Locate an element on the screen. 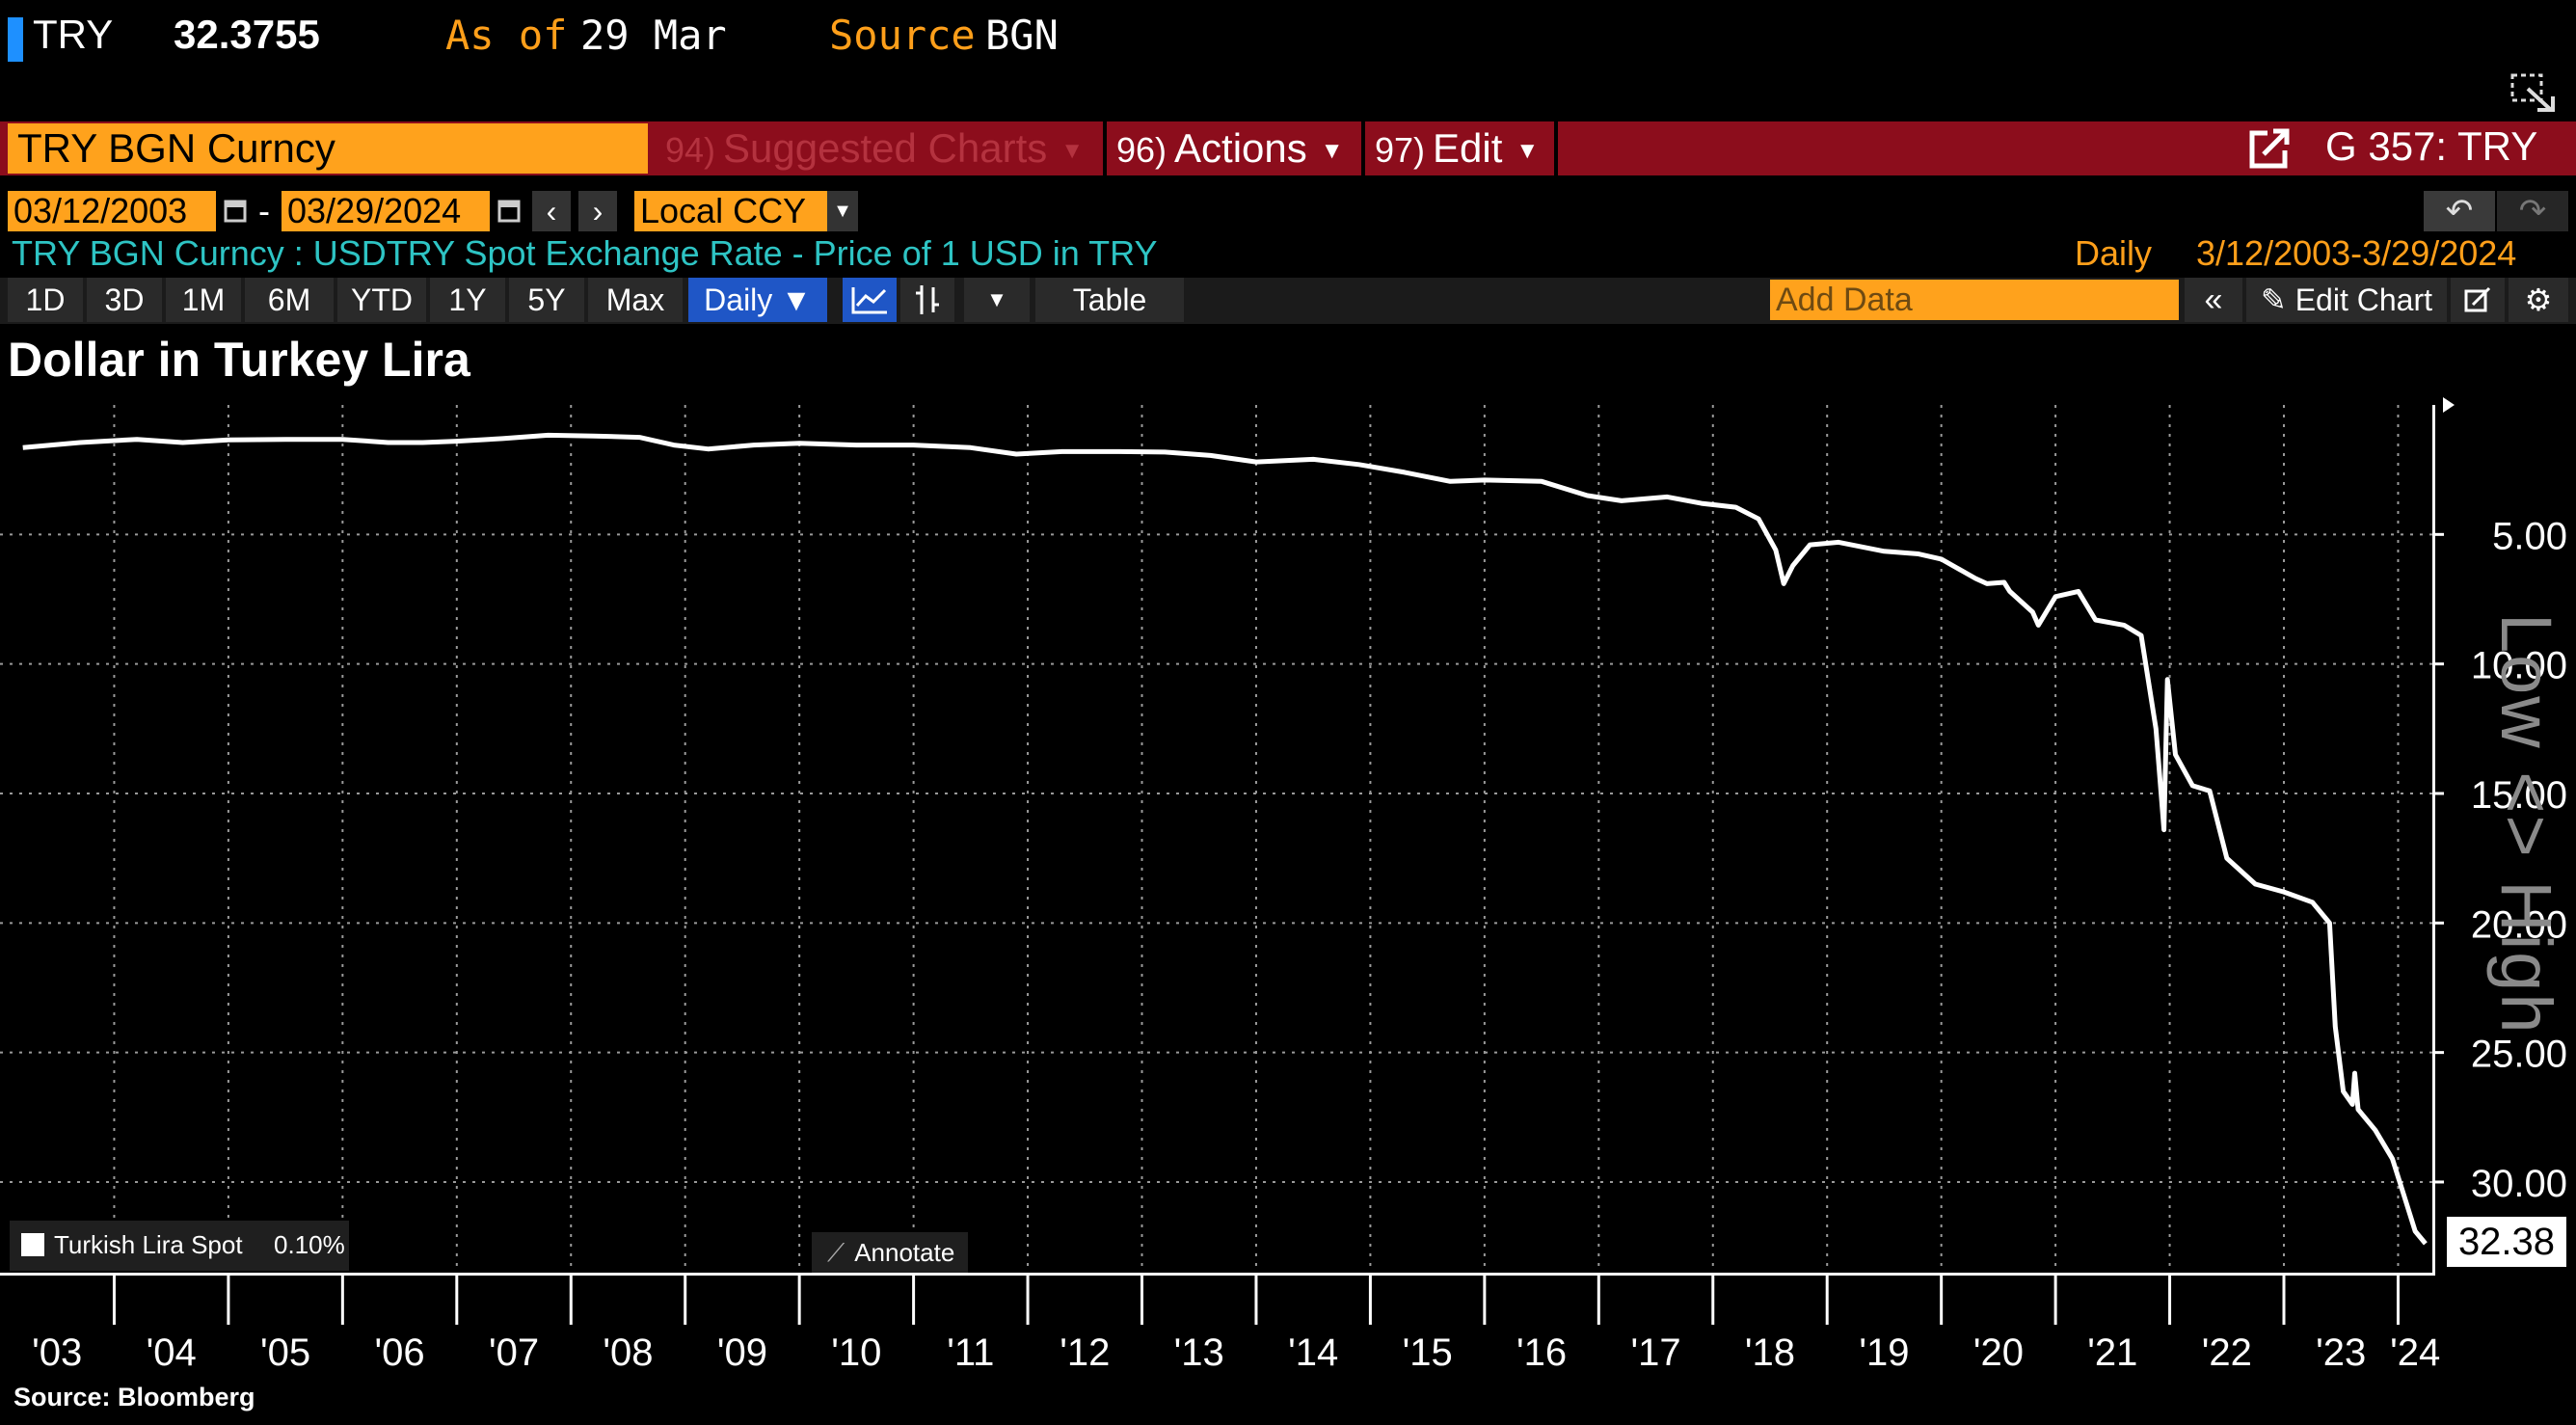 This screenshot has height=1425, width=2576. x-tick-label: '07 is located at coordinates (514, 1352).